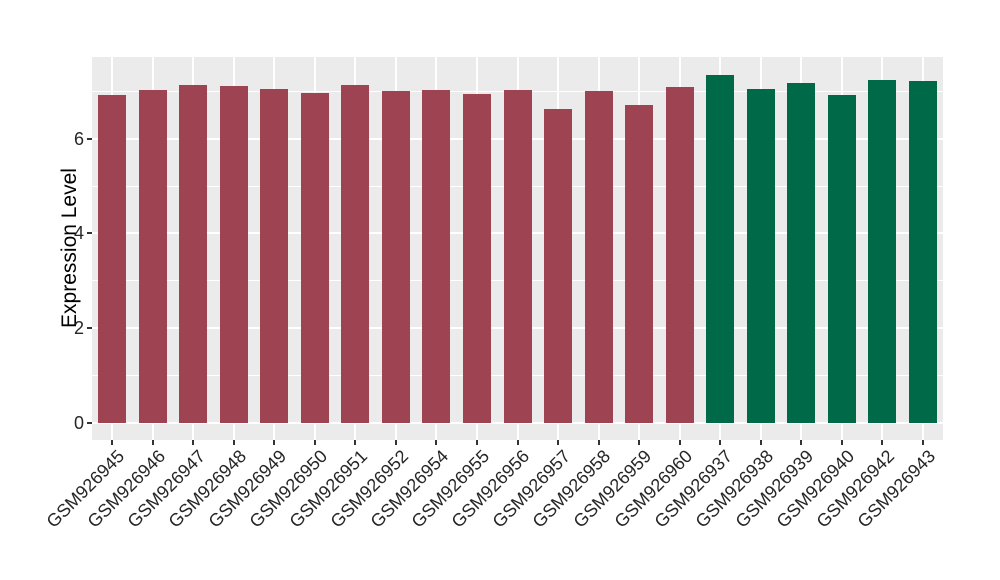 This screenshot has width=1000, height=580. I want to click on bar-GSM926959, so click(639, 263).